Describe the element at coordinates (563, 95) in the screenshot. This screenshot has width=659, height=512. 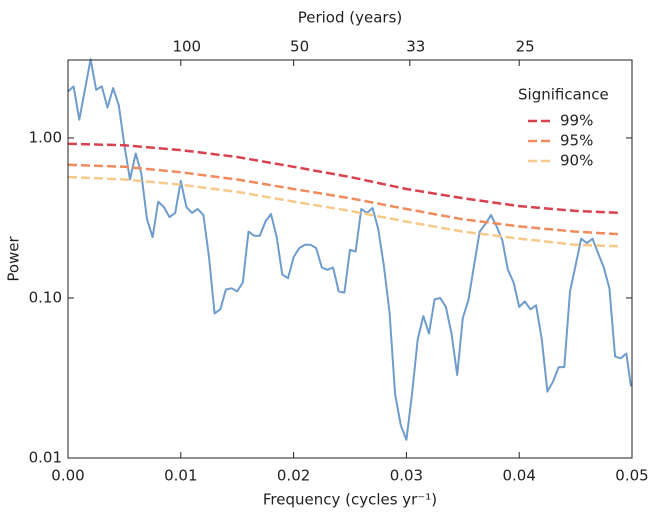
I see `legend-title: Significance` at that location.